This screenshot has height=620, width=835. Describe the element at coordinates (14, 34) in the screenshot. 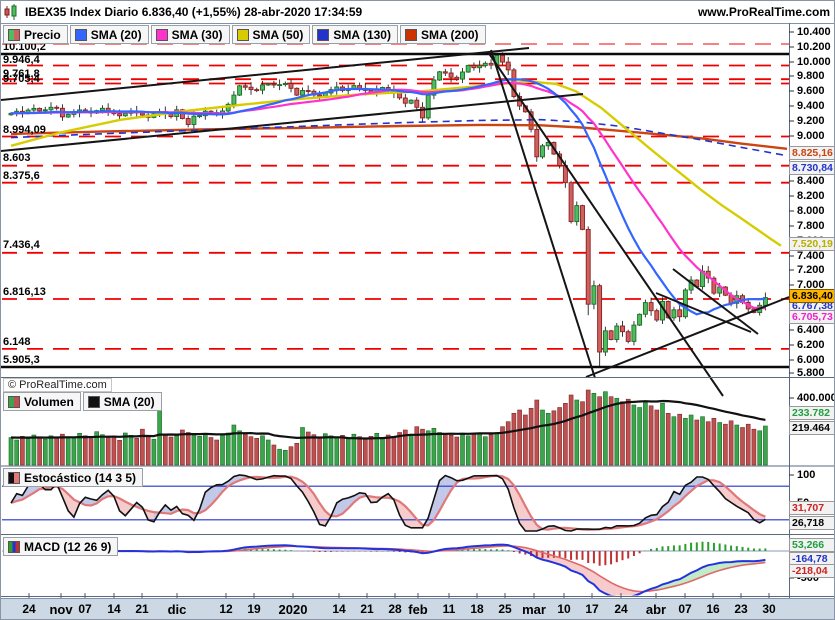

I see `precio-swatch` at that location.